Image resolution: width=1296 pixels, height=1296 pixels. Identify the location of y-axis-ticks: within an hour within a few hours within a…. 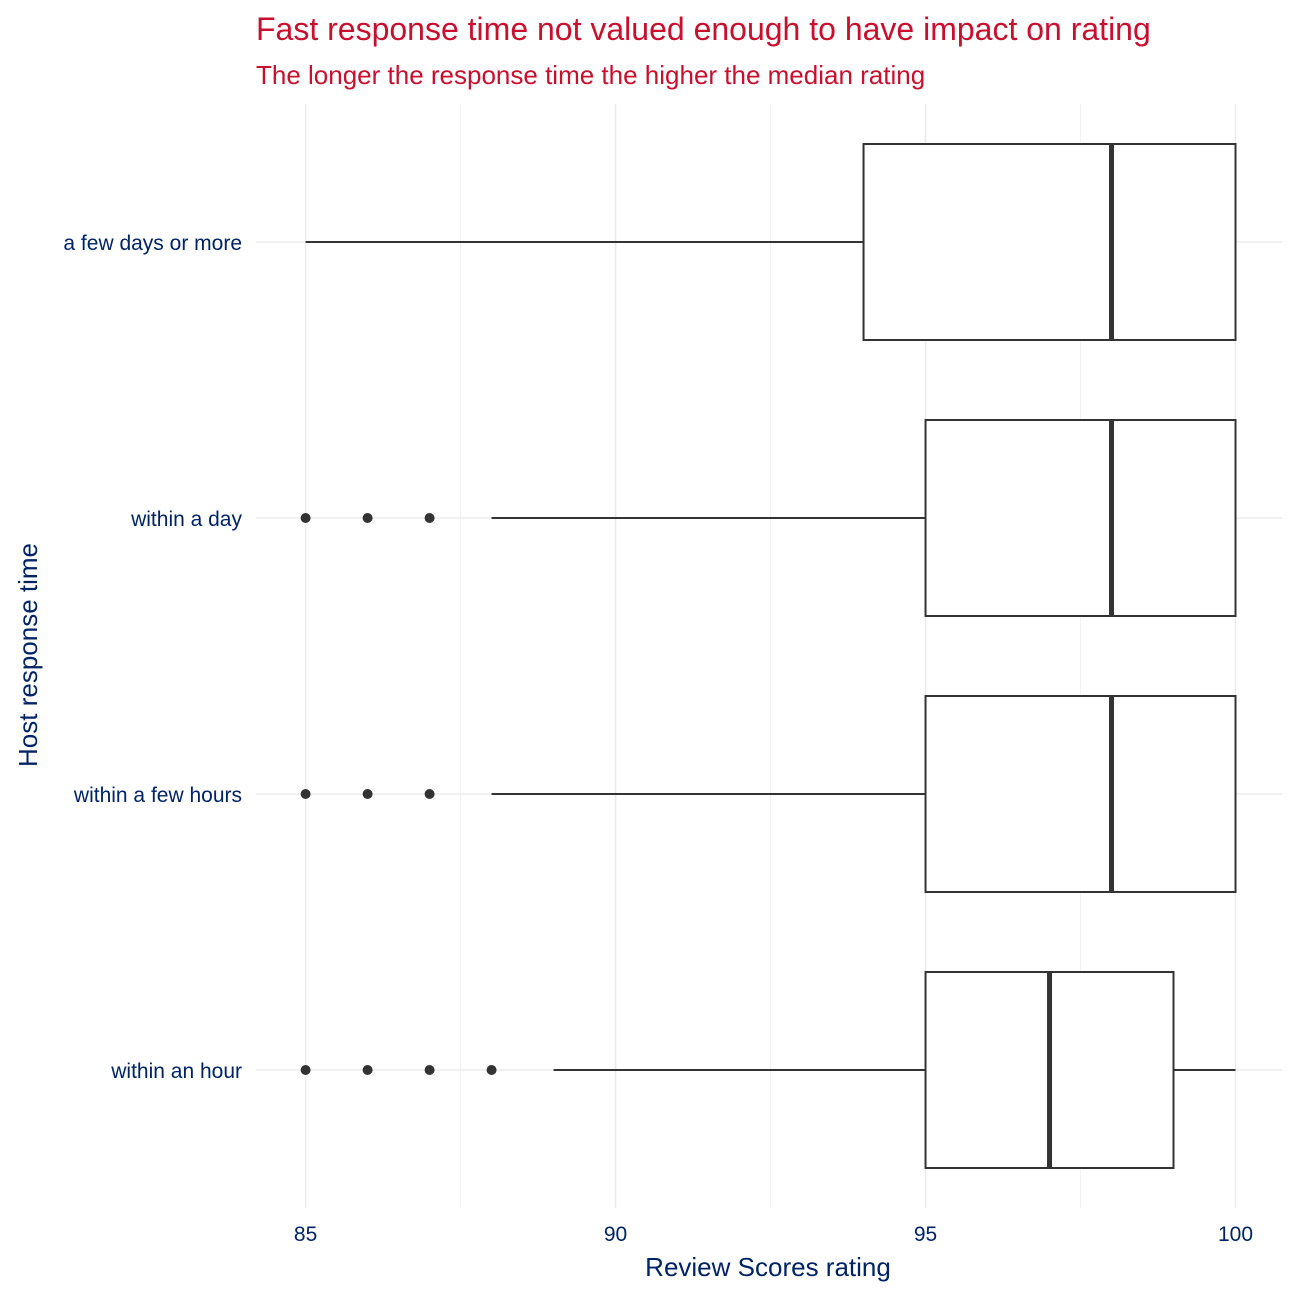
(152, 657).